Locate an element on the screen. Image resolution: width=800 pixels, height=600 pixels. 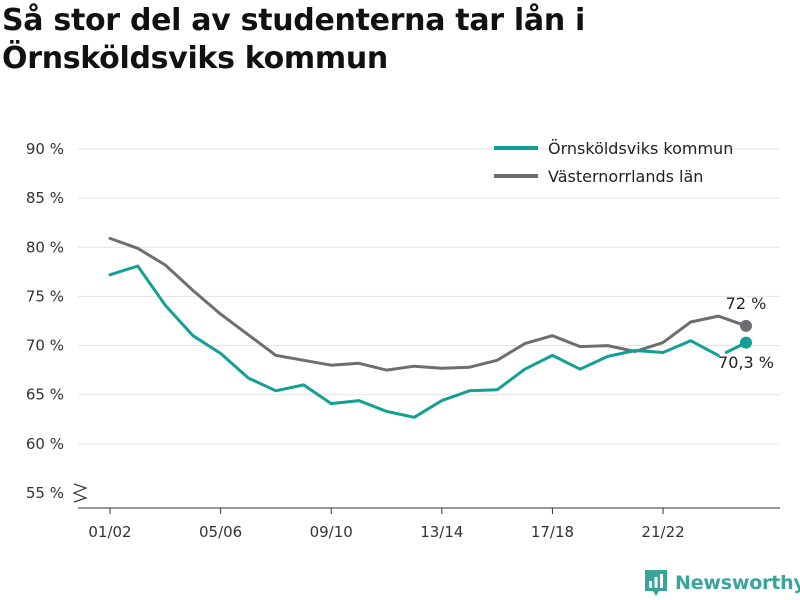
y-tick-label: 65 % is located at coordinates (45, 395).